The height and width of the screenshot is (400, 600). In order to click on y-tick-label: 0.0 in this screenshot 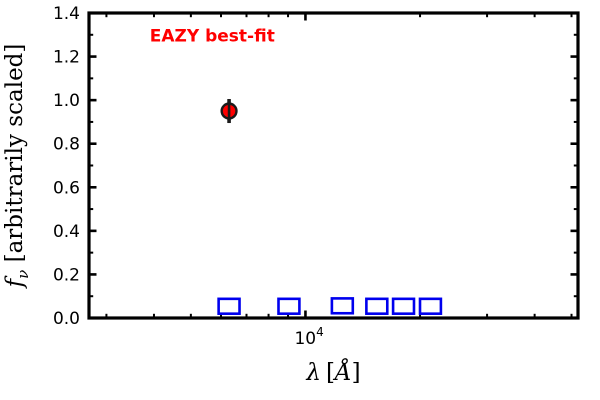, I will do `click(66, 319)`.